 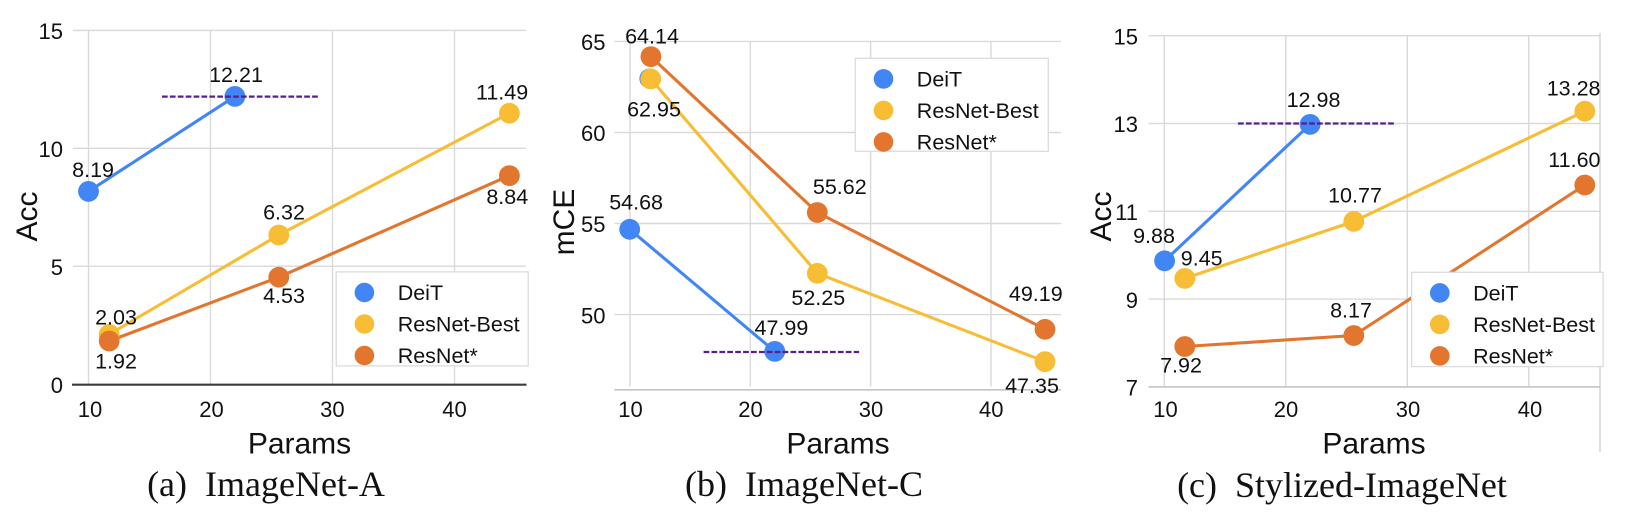 I want to click on svg-text: 60, so click(x=593, y=133).